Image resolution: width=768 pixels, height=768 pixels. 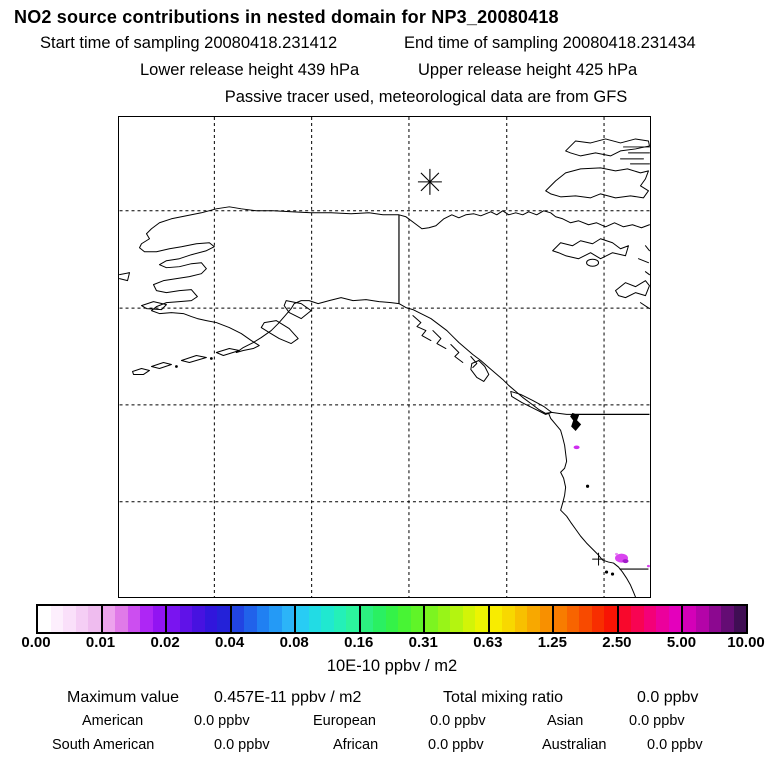 I want to click on colorbar-unit-label: 10E-10 ppbv / m2, so click(x=392, y=666).